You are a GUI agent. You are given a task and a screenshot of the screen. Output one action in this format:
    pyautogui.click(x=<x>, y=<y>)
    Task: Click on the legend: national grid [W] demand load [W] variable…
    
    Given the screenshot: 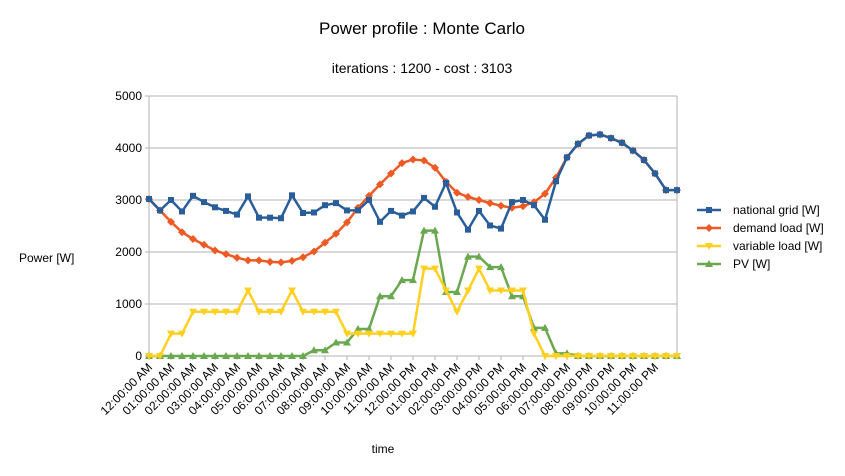 What is the action you would take?
    pyautogui.click(x=760, y=237)
    